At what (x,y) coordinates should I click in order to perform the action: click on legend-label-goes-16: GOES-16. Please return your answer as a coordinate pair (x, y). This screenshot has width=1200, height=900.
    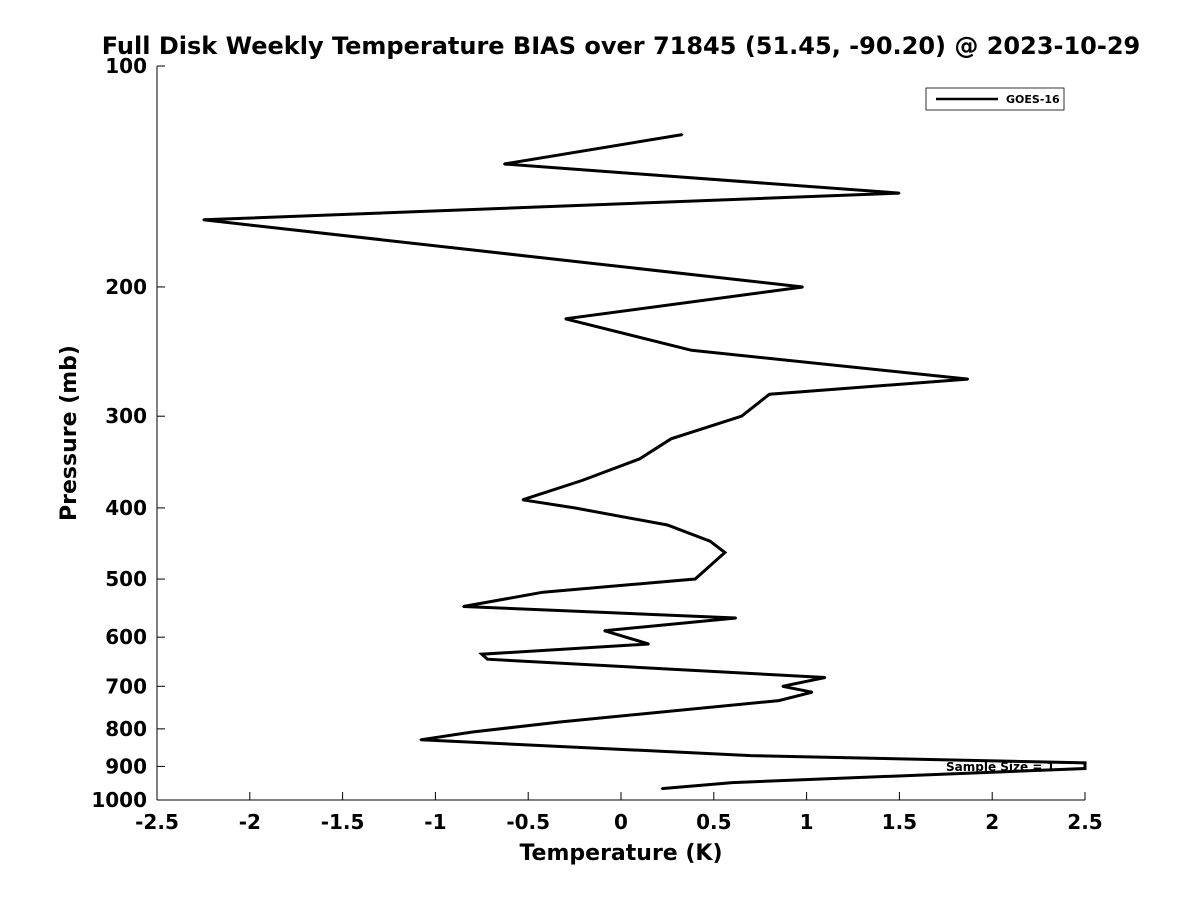
    Looking at the image, I should click on (1033, 99).